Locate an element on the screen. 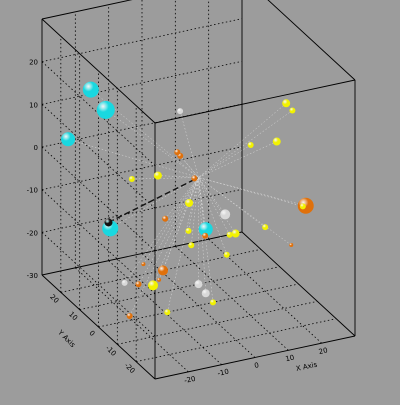 This screenshot has height=405, width=400. x-tick-label: -10 is located at coordinates (223, 373).